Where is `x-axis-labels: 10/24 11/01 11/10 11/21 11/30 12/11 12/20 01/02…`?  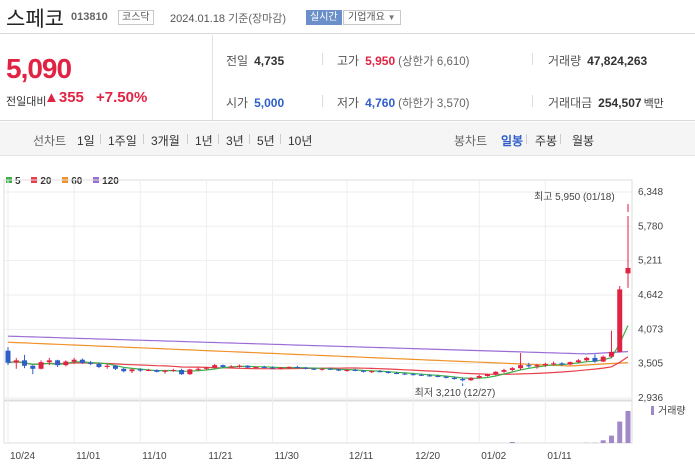 x-axis-labels: 10/24 11/01 11/10 11/21 11/30 12/11 12/20 01/02… is located at coordinates (291, 456).